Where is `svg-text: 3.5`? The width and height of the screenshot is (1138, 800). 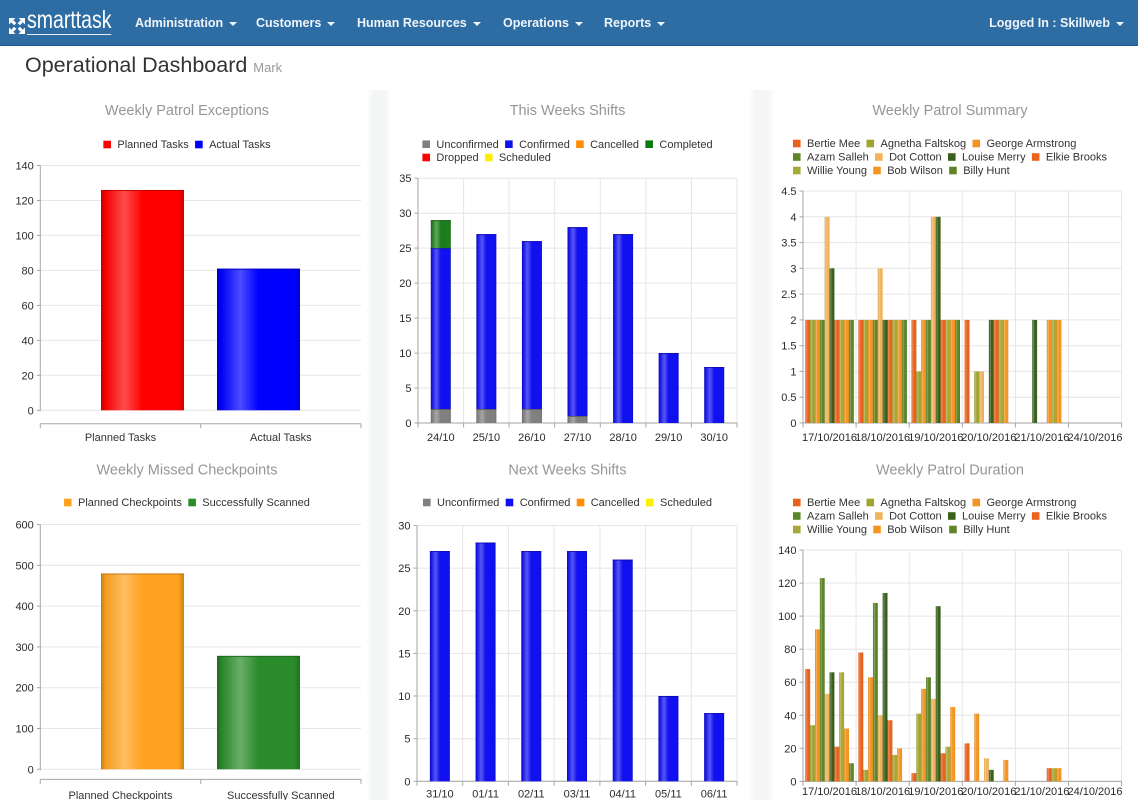
svg-text: 3.5 is located at coordinates (788, 244).